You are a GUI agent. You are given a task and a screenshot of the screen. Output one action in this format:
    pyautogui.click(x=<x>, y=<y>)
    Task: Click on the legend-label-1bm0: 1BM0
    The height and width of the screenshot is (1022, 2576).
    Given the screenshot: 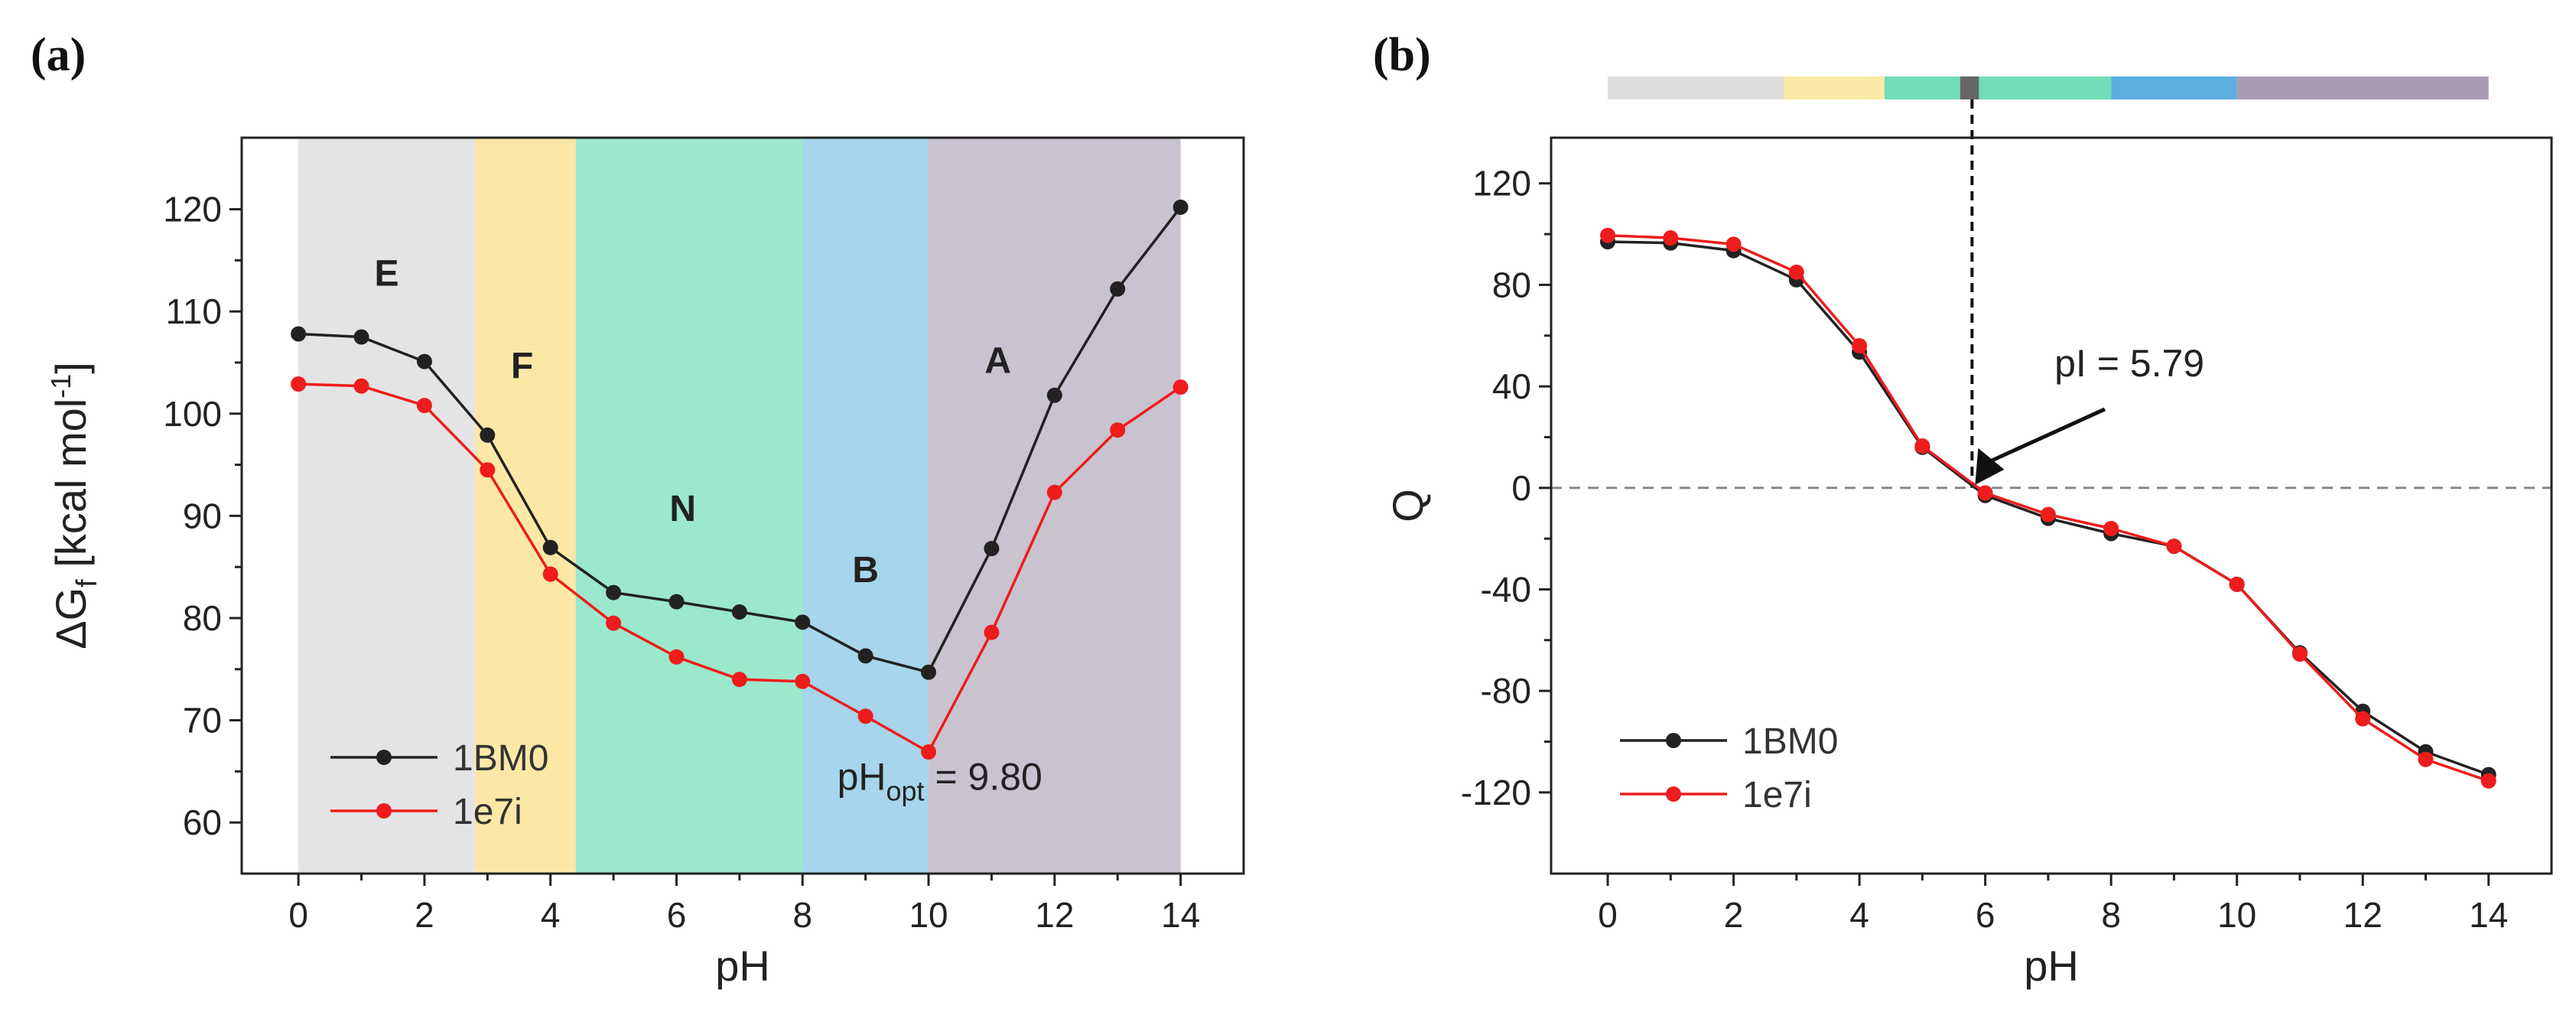 What is the action you would take?
    pyautogui.click(x=500, y=758)
    